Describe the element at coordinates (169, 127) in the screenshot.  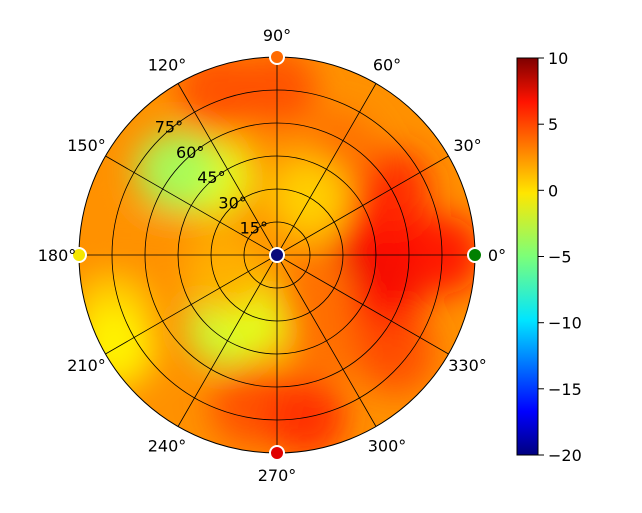
I see `radial-tick-label-75: 75°` at that location.